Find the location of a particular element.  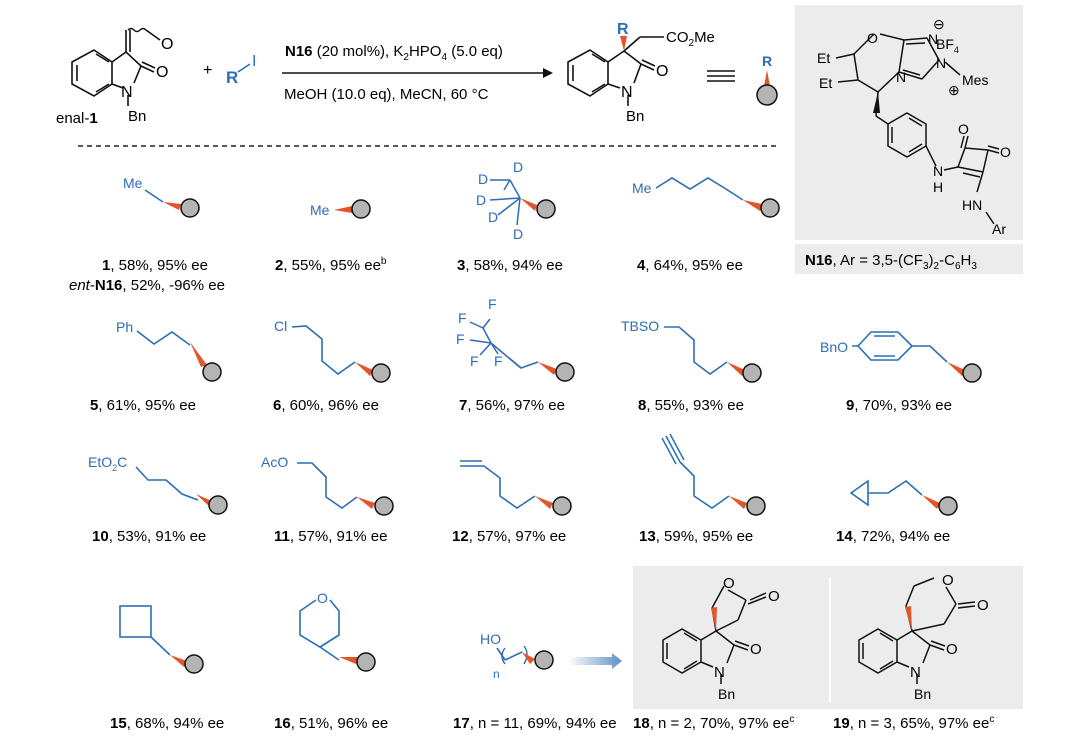

enal-aldehyde-o: O is located at coordinates (167, 44).